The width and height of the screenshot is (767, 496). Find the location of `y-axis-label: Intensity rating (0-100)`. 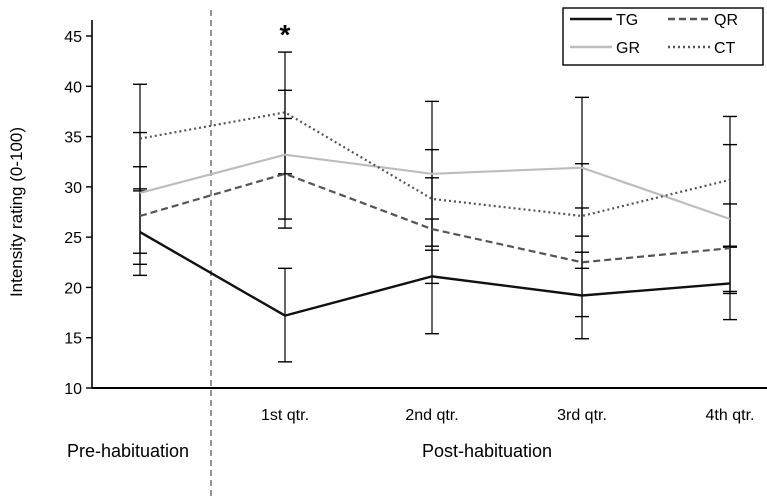

y-axis-label: Intensity rating (0-100) is located at coordinates (16, 212).